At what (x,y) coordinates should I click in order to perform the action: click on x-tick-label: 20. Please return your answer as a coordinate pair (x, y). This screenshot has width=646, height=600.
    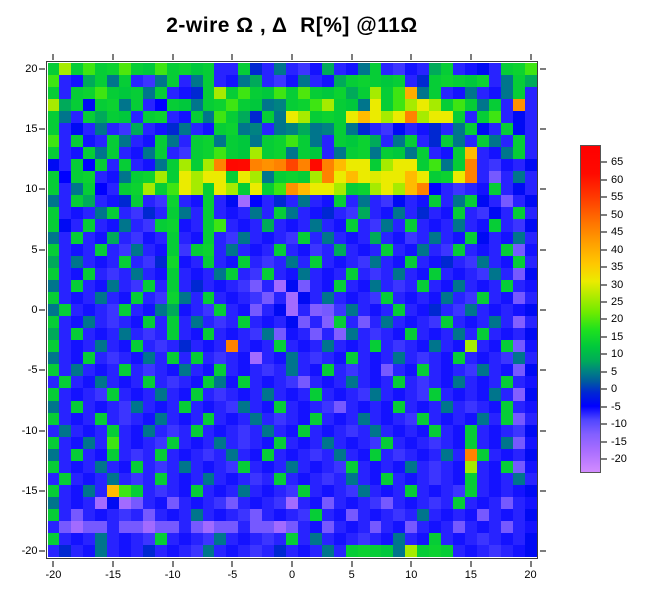
    Looking at the image, I should click on (530, 574).